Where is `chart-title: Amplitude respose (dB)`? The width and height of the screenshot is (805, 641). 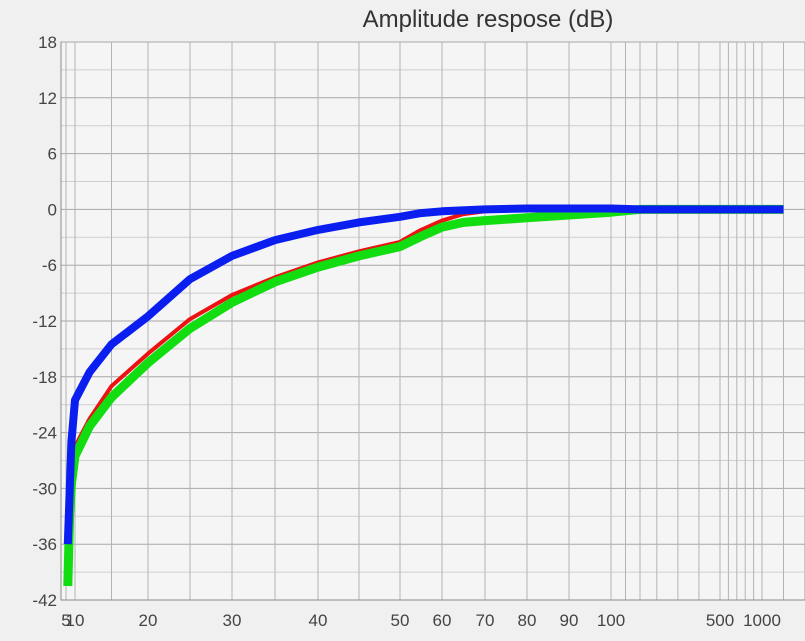
chart-title: Amplitude respose (dB) is located at coordinates (488, 19).